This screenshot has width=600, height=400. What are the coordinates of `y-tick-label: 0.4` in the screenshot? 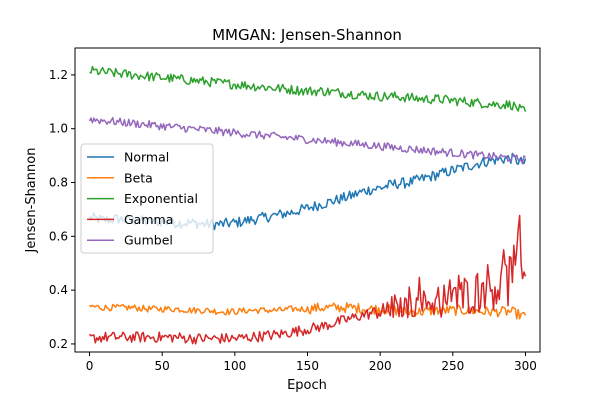 It's located at (58, 290).